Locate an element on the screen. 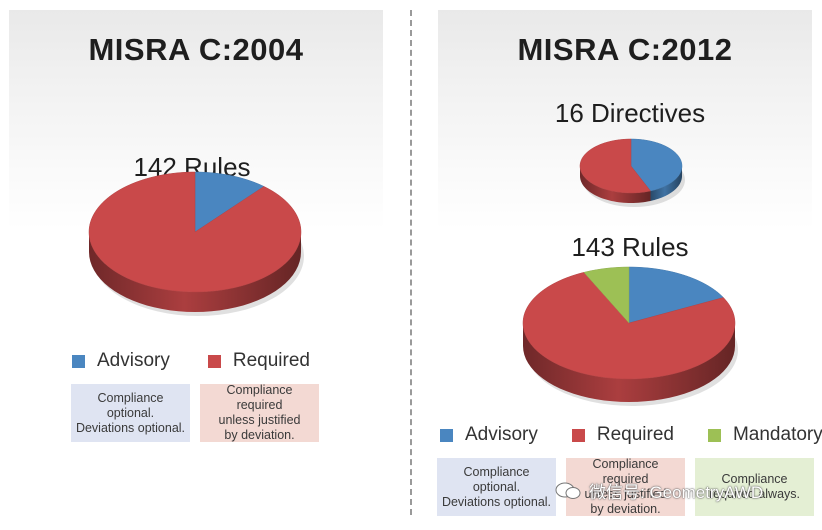 The width and height of the screenshot is (822, 530). legend-item-mandatory: Mandatory is located at coordinates (764, 435).